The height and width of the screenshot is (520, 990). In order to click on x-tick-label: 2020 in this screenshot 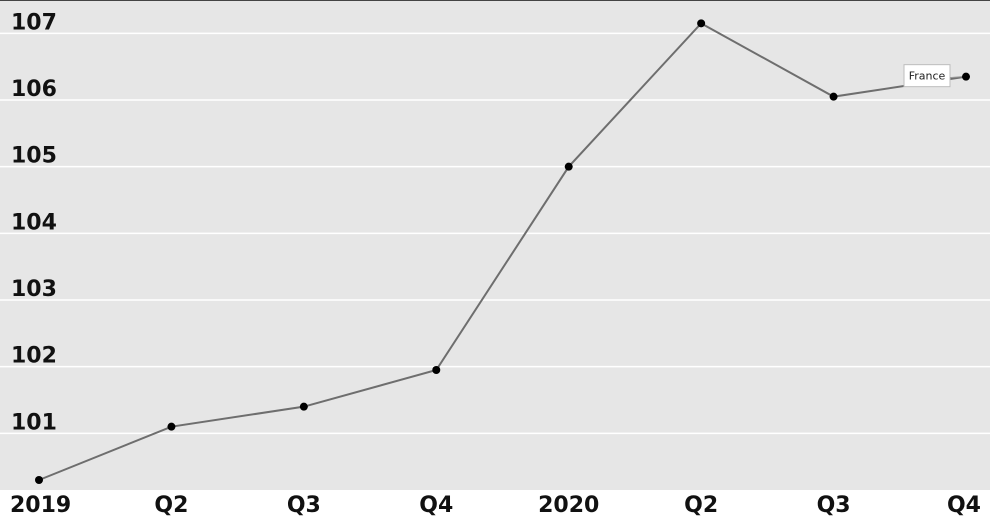, I will do `click(568, 505)`.